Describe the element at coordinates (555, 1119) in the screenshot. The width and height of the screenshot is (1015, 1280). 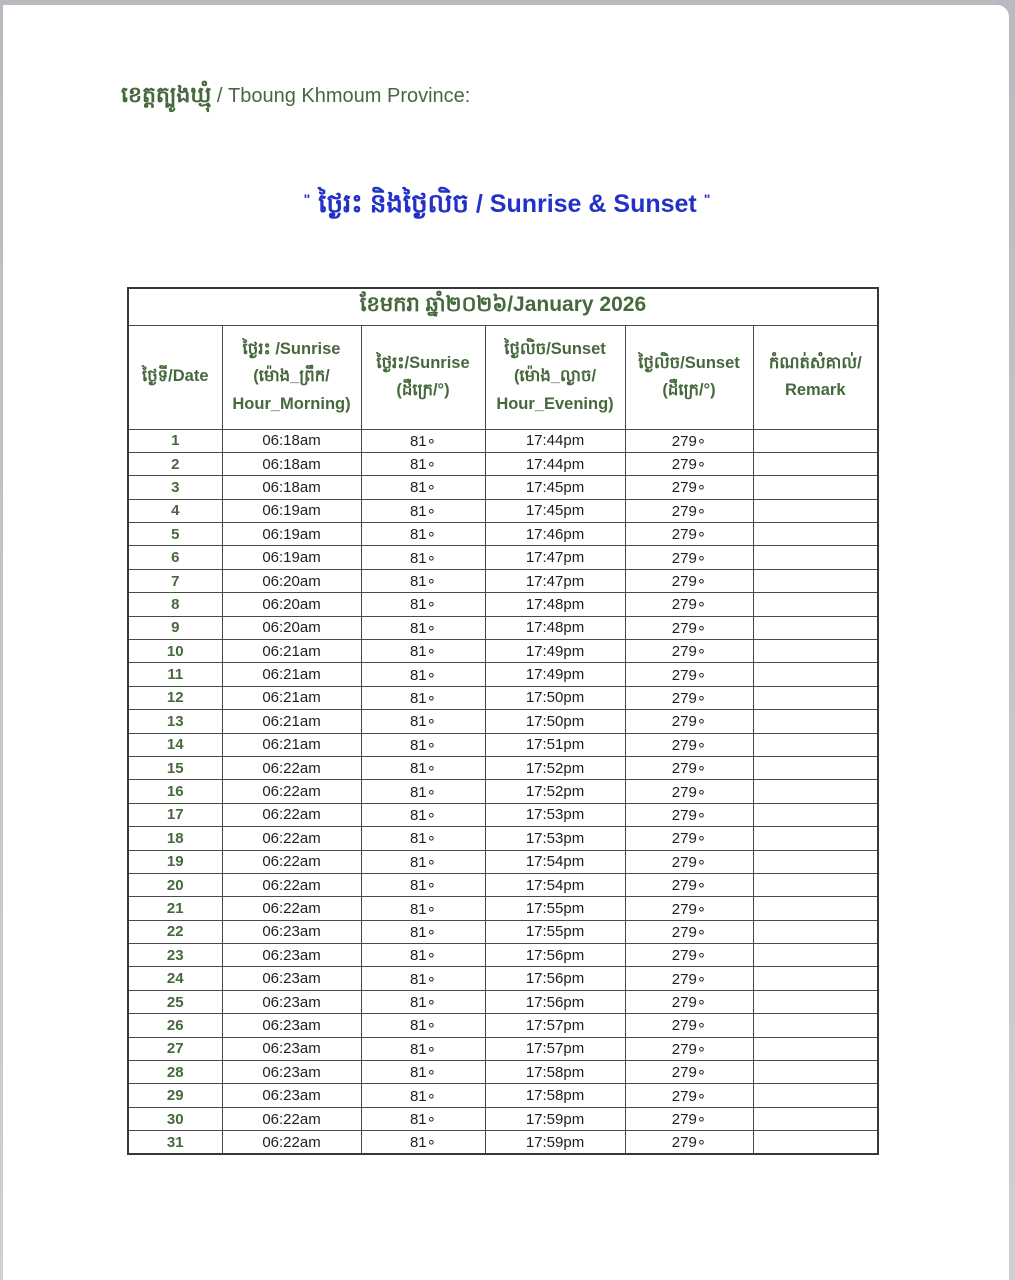
I see `sunset-time-cell: 17:59pm` at that location.